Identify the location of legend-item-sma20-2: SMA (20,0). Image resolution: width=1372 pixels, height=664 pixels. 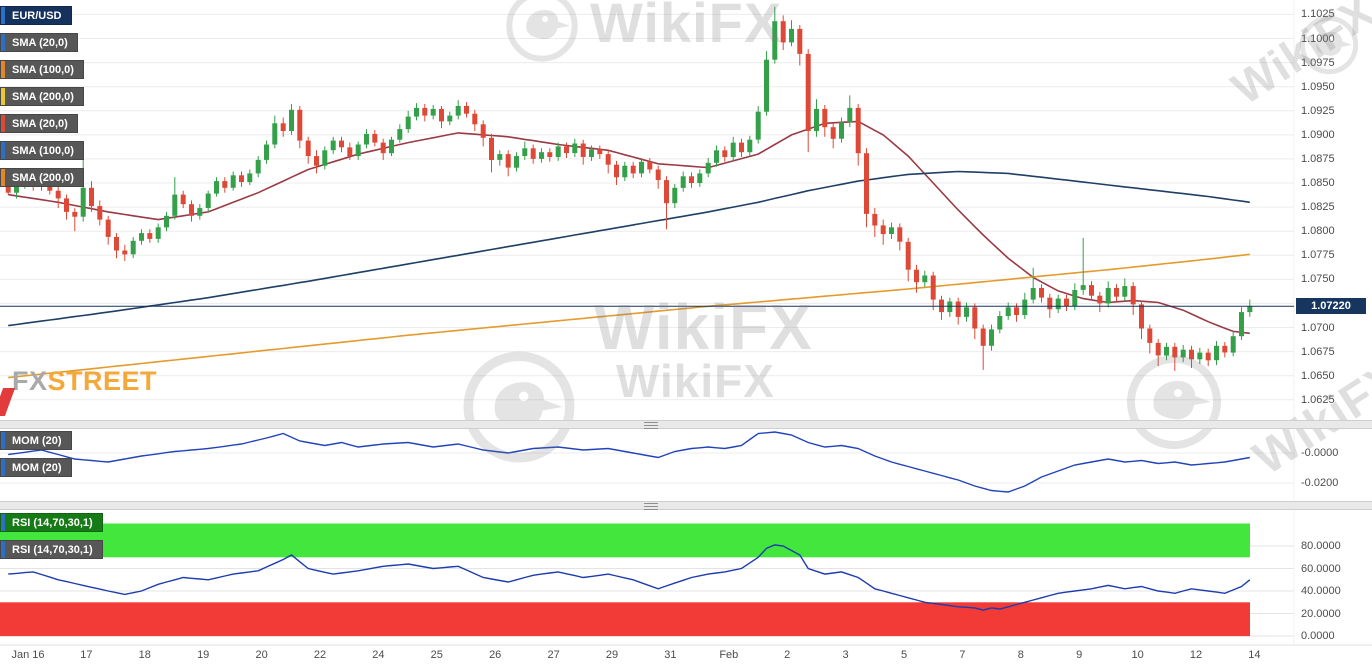
(39, 123).